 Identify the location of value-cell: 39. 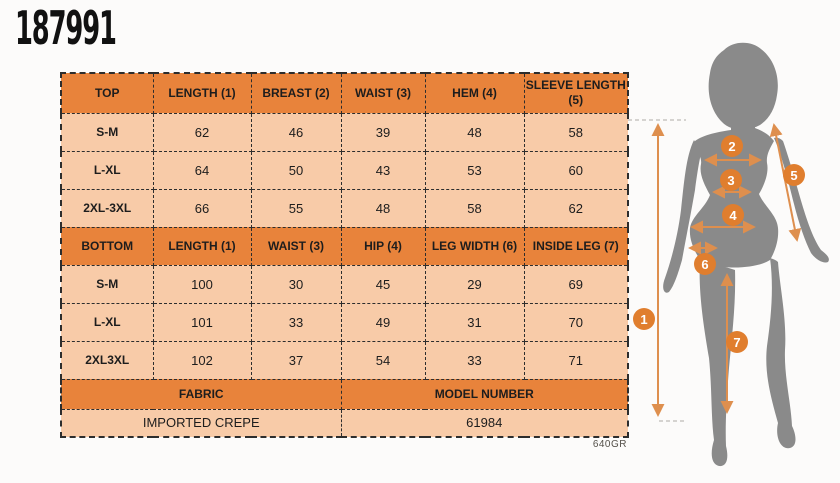
(383, 132).